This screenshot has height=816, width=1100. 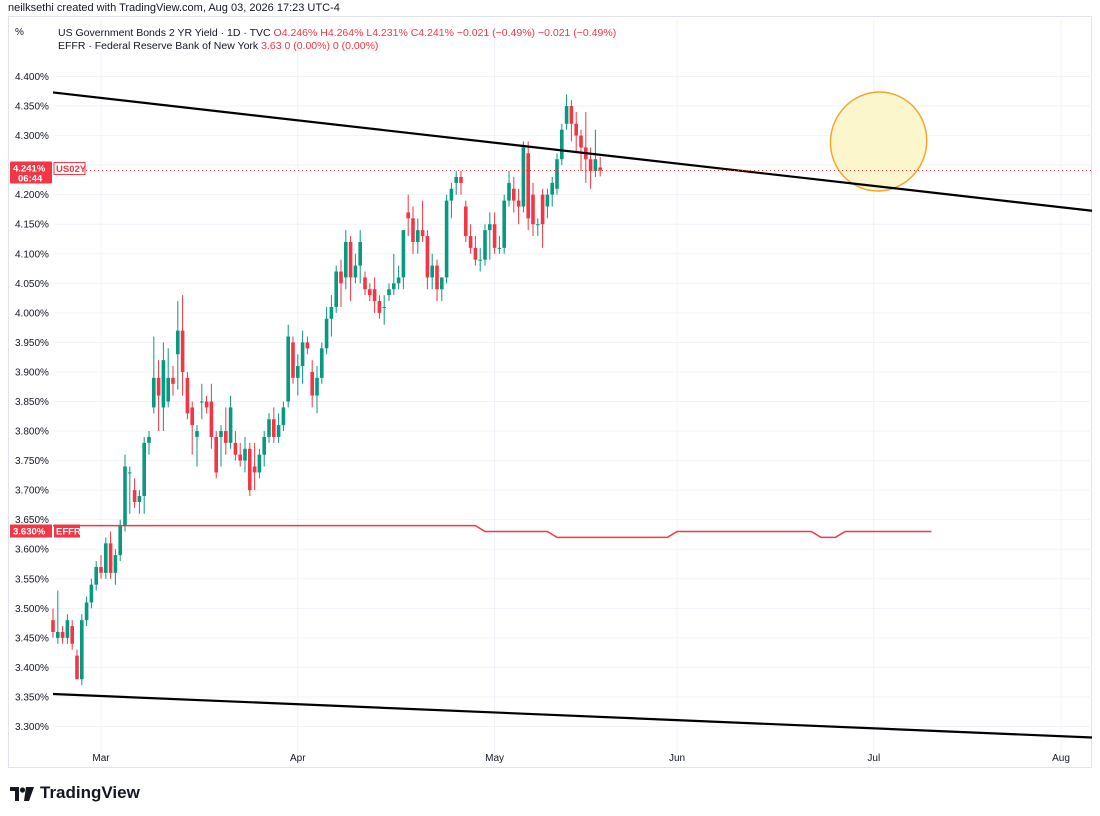 What do you see at coordinates (101, 758) in the screenshot?
I see `x-tick-label: Mar` at bounding box center [101, 758].